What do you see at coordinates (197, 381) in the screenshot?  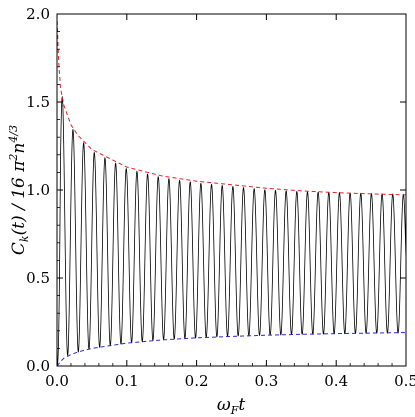 I see `x-tick-label: 0.2` at bounding box center [197, 381].